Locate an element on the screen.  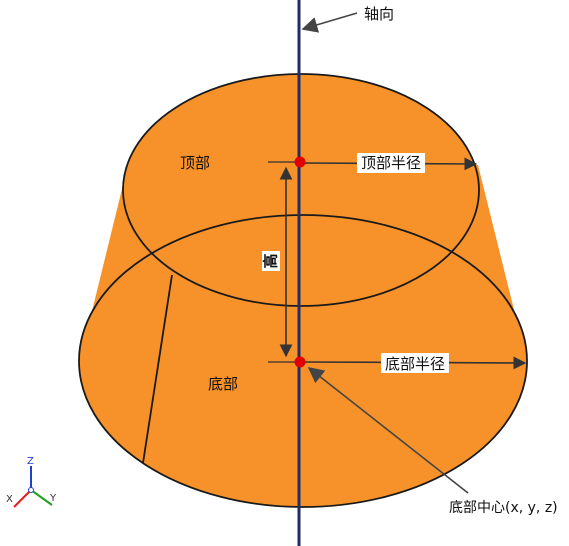
bottom-label: 底部 is located at coordinates (223, 384).